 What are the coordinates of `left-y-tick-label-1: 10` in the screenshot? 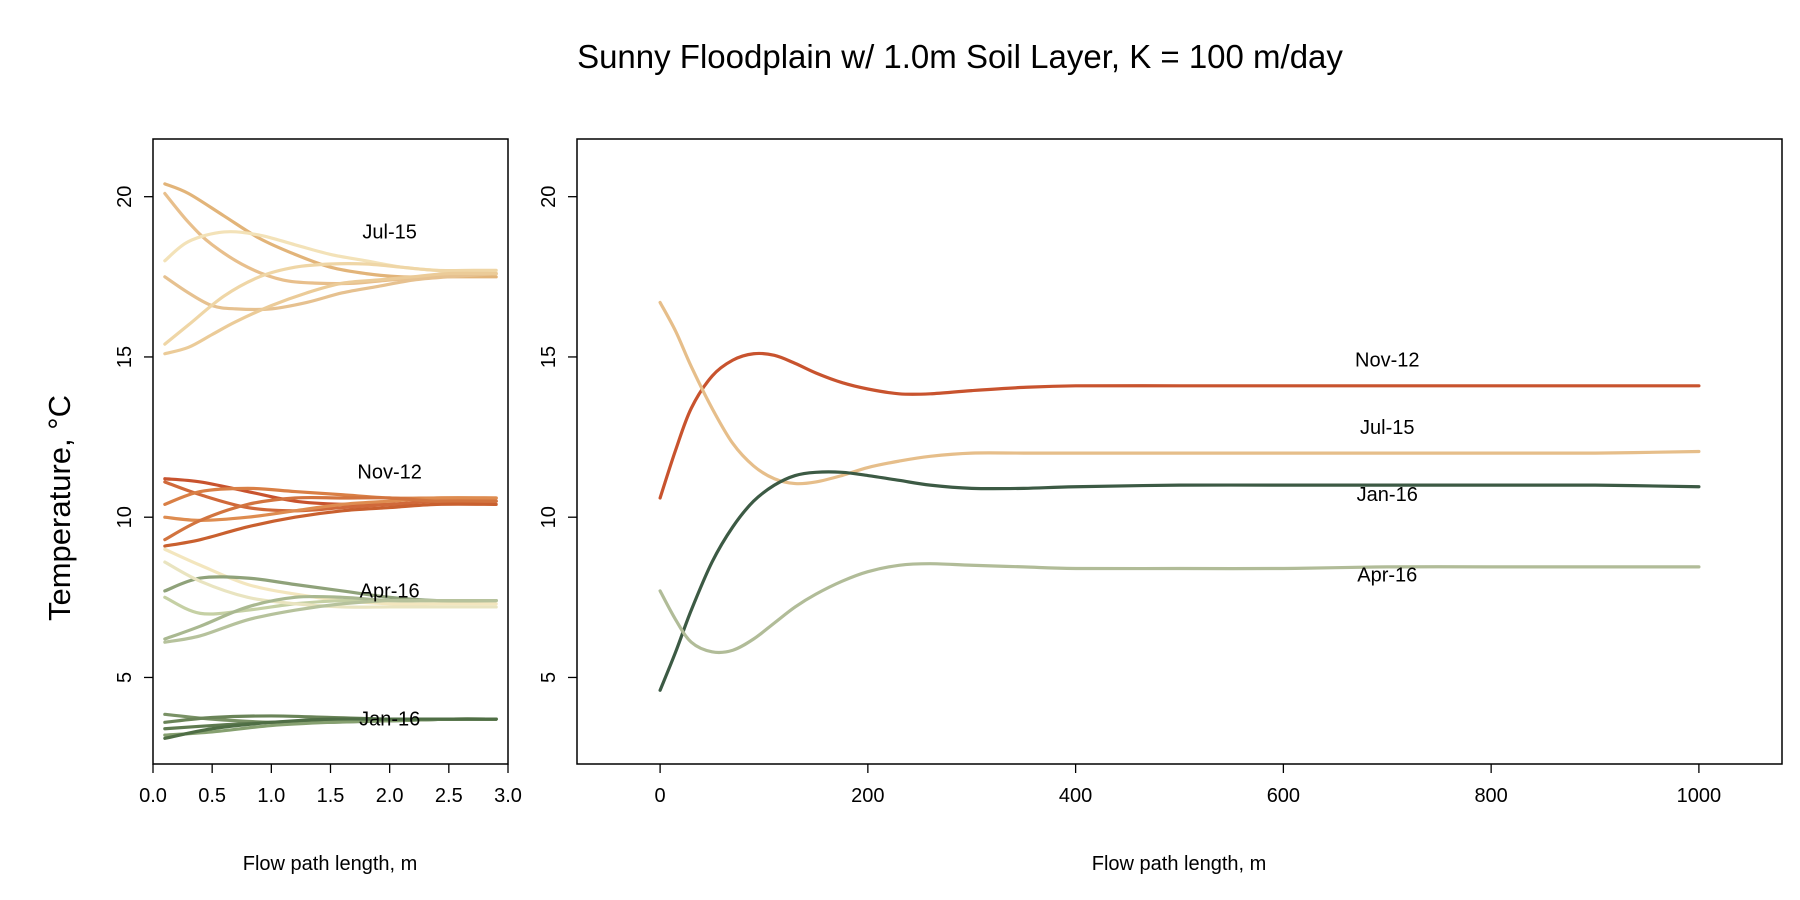 It's located at (125, 517).